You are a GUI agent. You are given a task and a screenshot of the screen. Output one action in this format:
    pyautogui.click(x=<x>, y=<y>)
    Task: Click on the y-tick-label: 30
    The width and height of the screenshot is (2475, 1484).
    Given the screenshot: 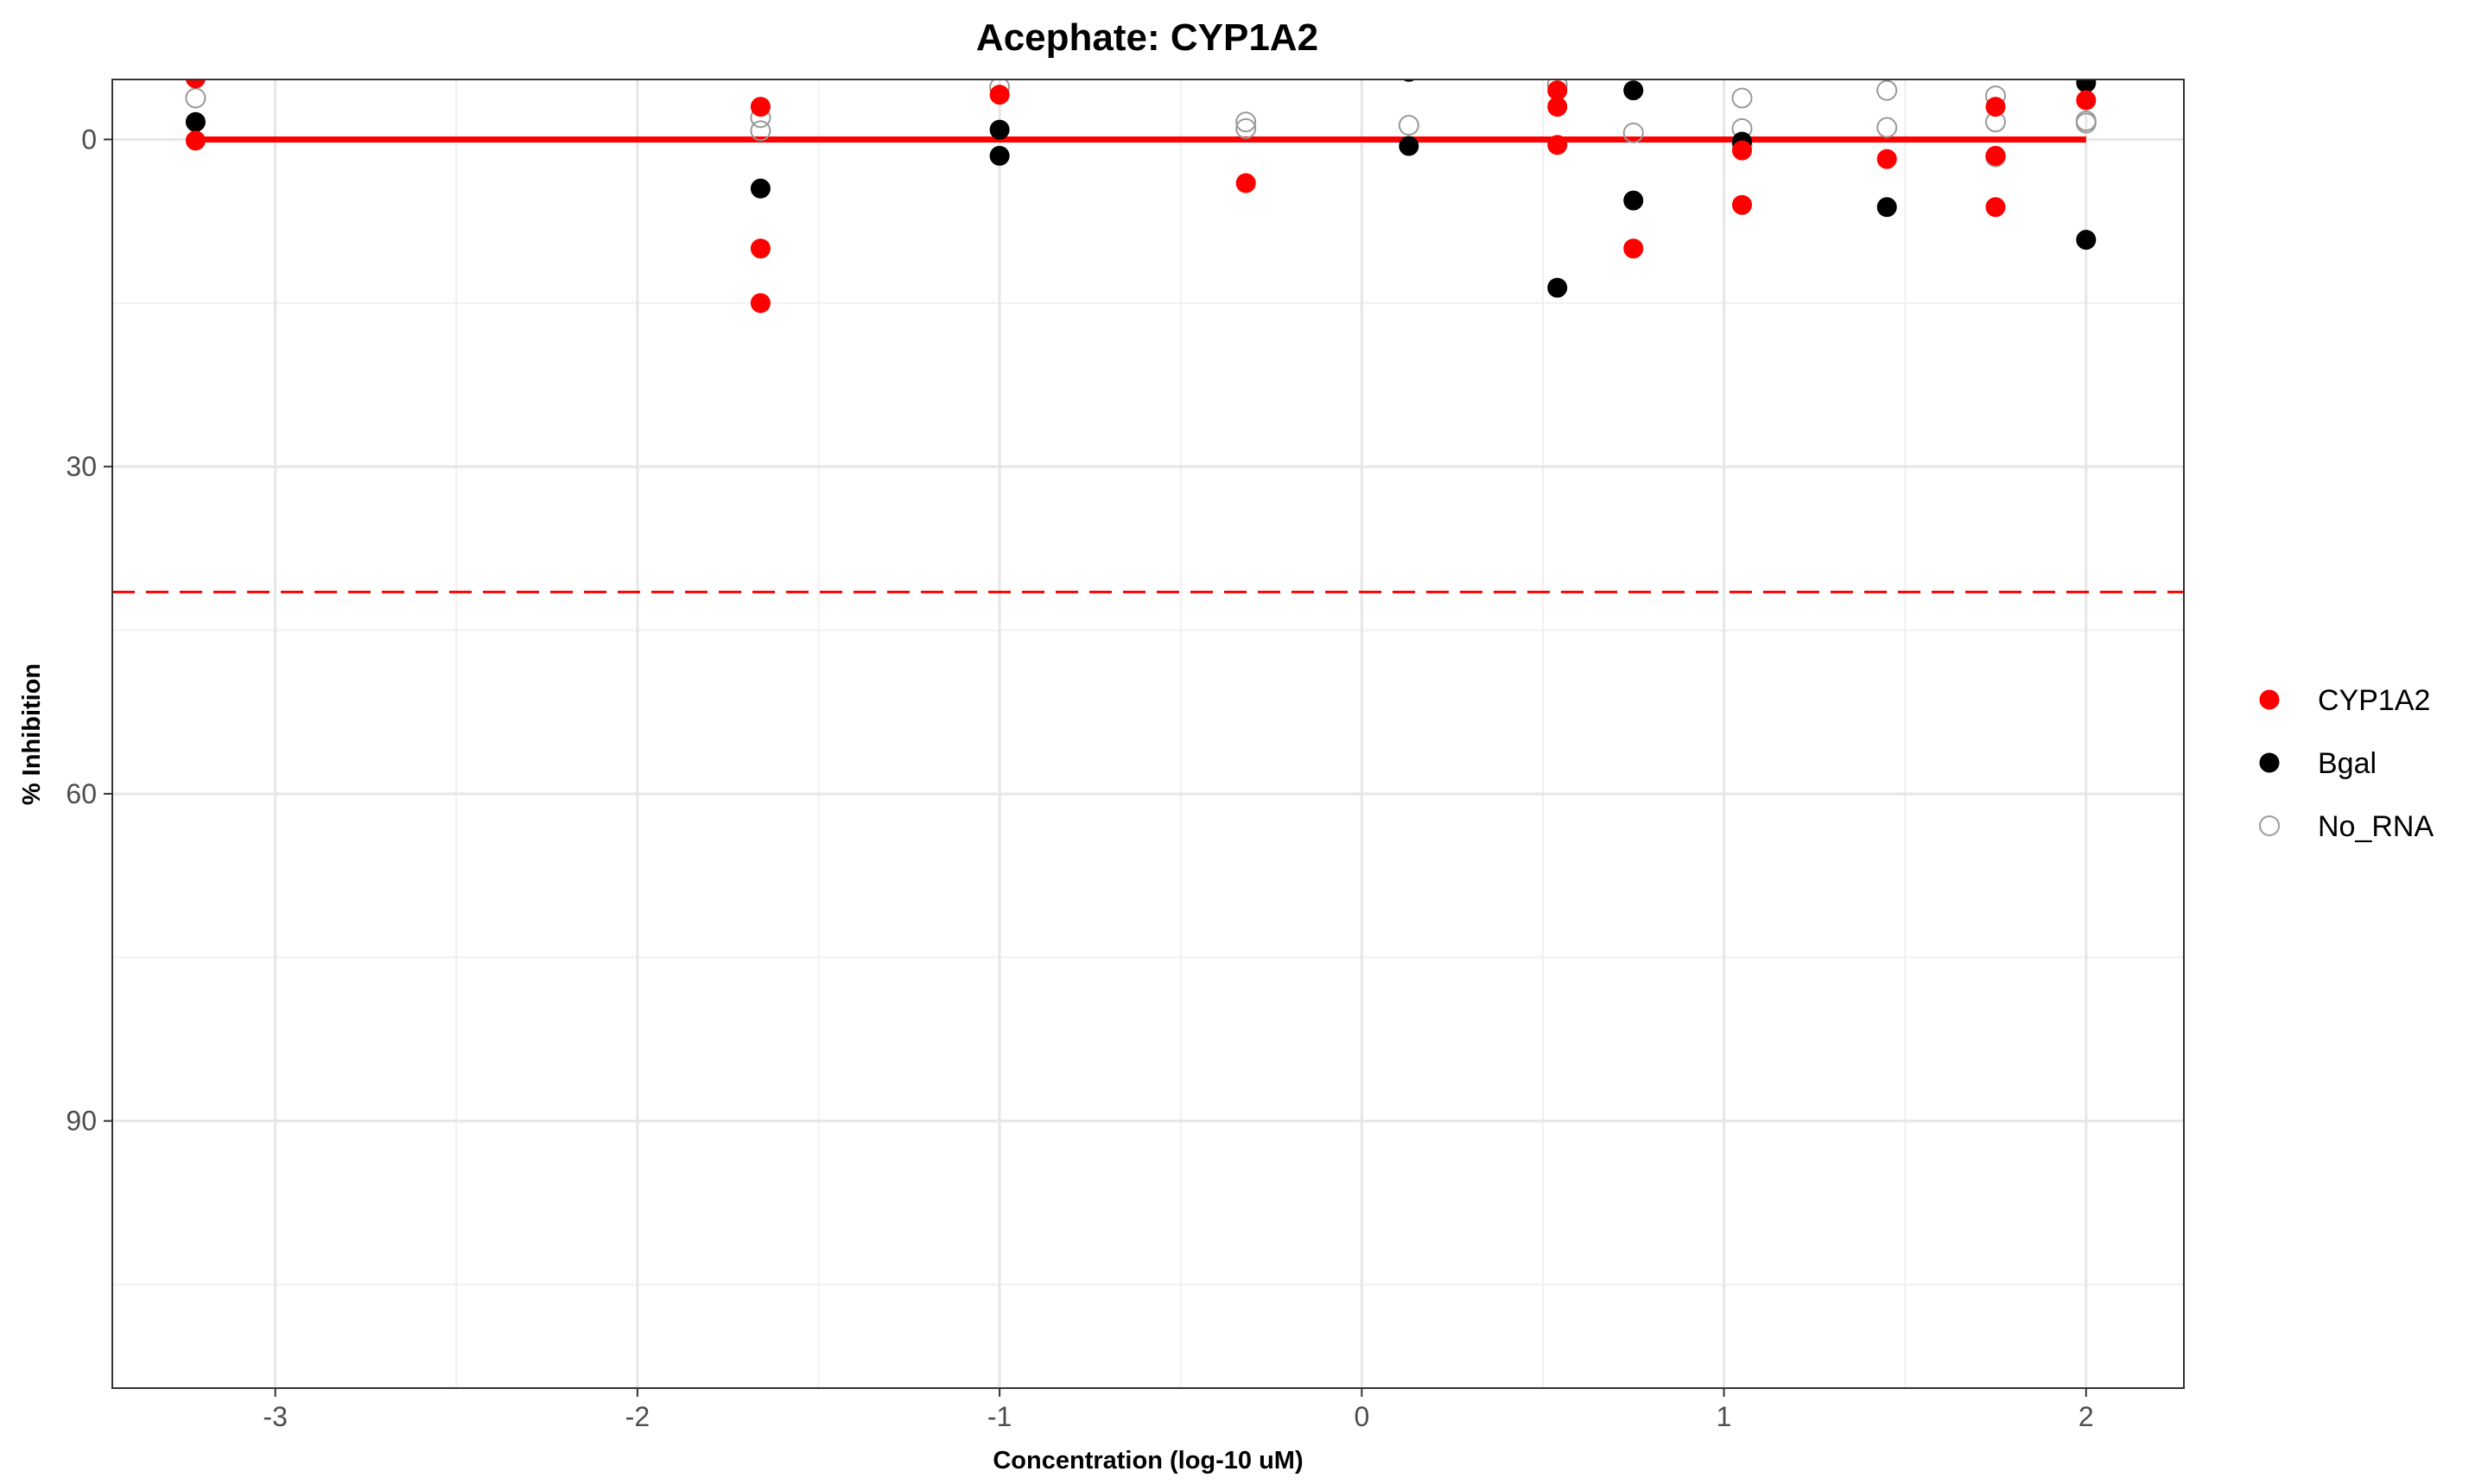 What is the action you would take?
    pyautogui.click(x=81, y=466)
    